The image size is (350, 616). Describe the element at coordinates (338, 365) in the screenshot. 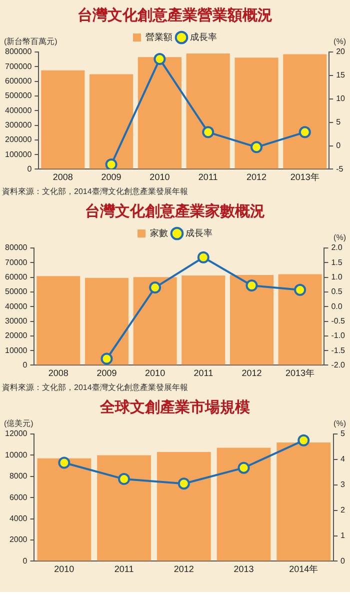

I see `y2-tick-label: -2.0` at that location.